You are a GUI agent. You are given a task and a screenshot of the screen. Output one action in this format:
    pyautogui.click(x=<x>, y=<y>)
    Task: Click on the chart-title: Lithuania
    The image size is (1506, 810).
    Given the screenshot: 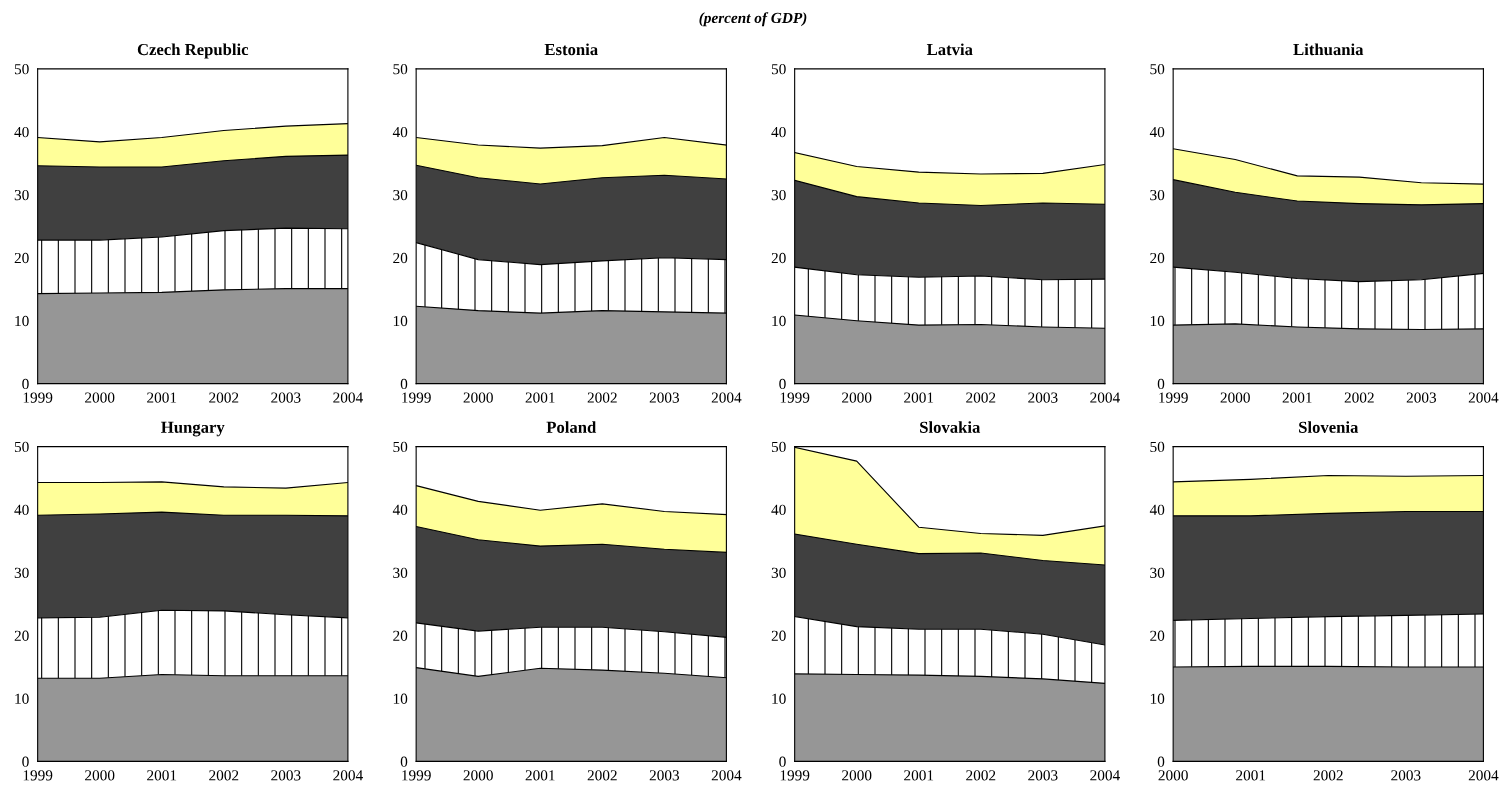 What is the action you would take?
    pyautogui.click(x=1328, y=49)
    